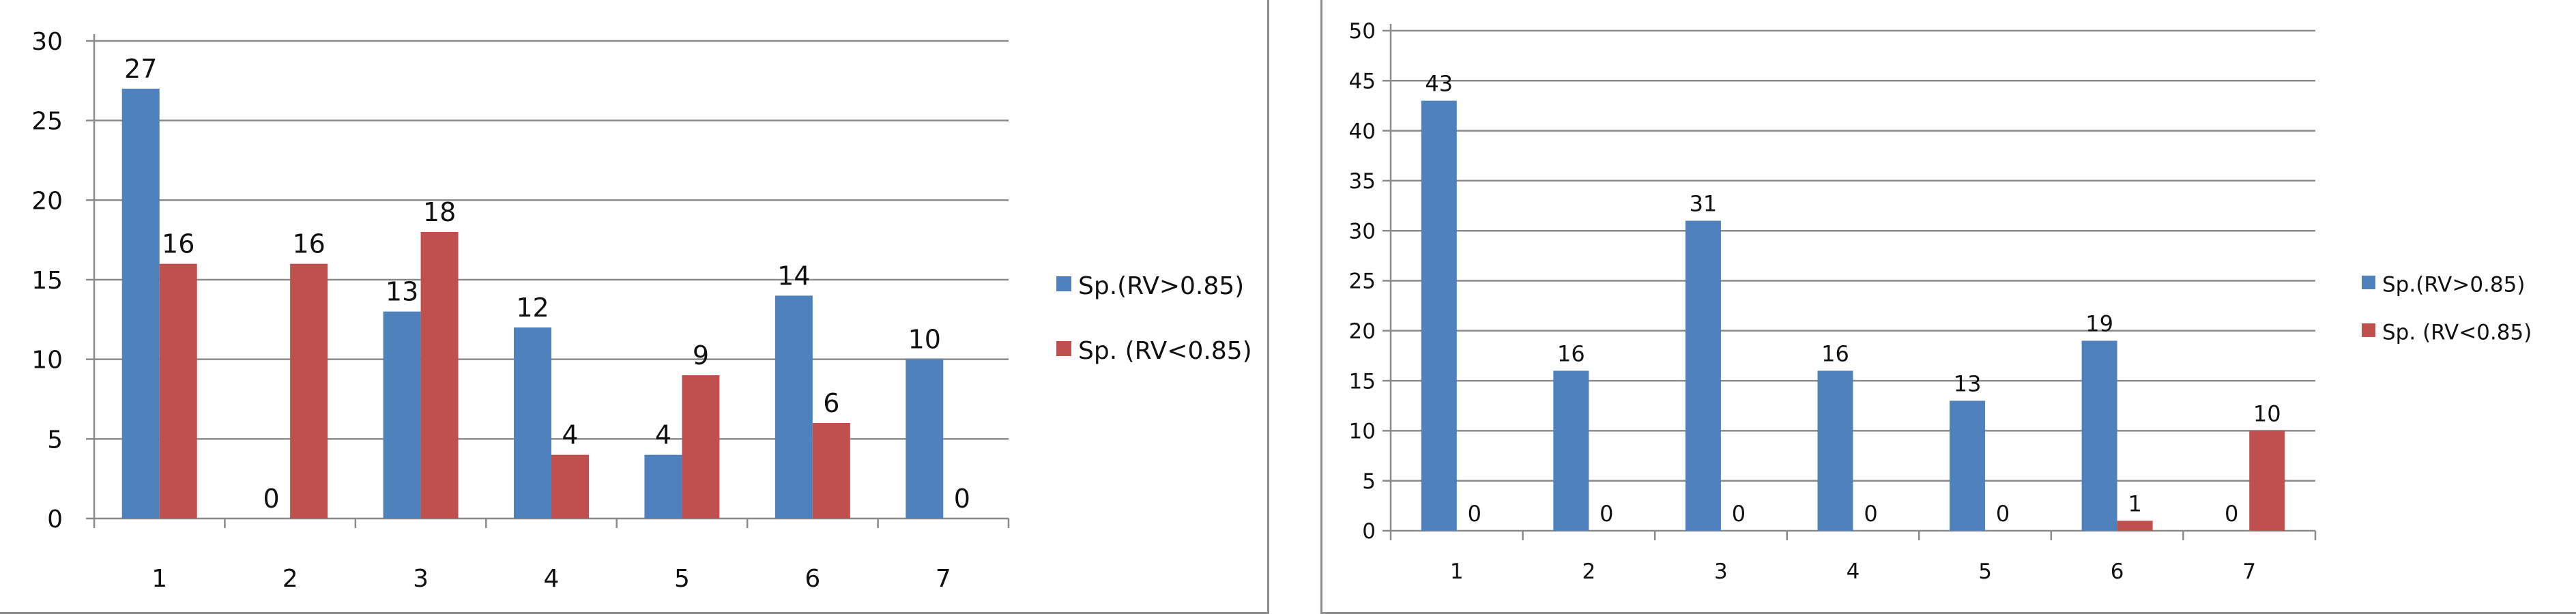 The image size is (2576, 614). I want to click on right-bar-series2-cat6, so click(2135, 526).